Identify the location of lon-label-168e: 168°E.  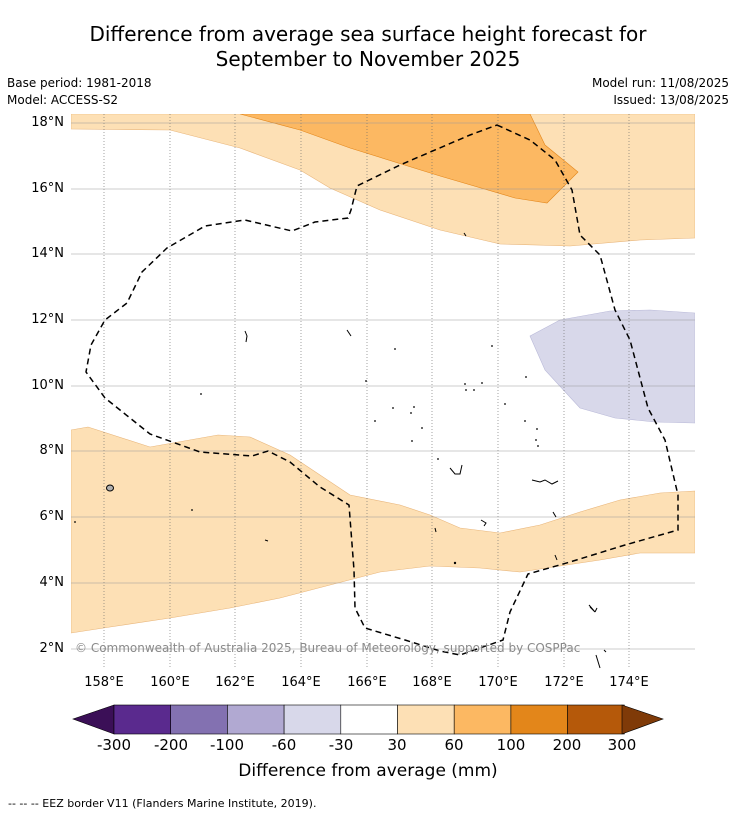
(432, 682).